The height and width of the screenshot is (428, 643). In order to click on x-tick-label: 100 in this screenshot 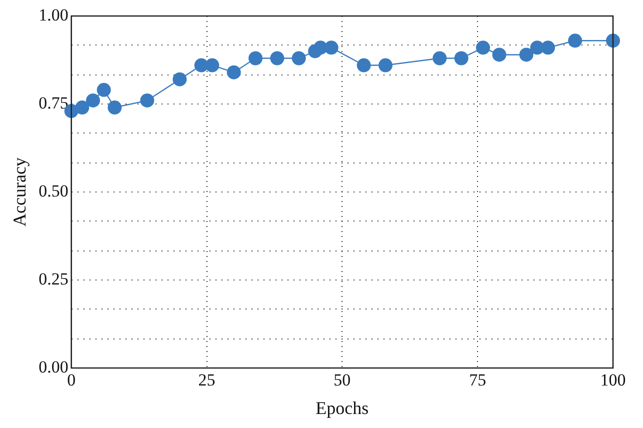, I will do `click(613, 380)`.